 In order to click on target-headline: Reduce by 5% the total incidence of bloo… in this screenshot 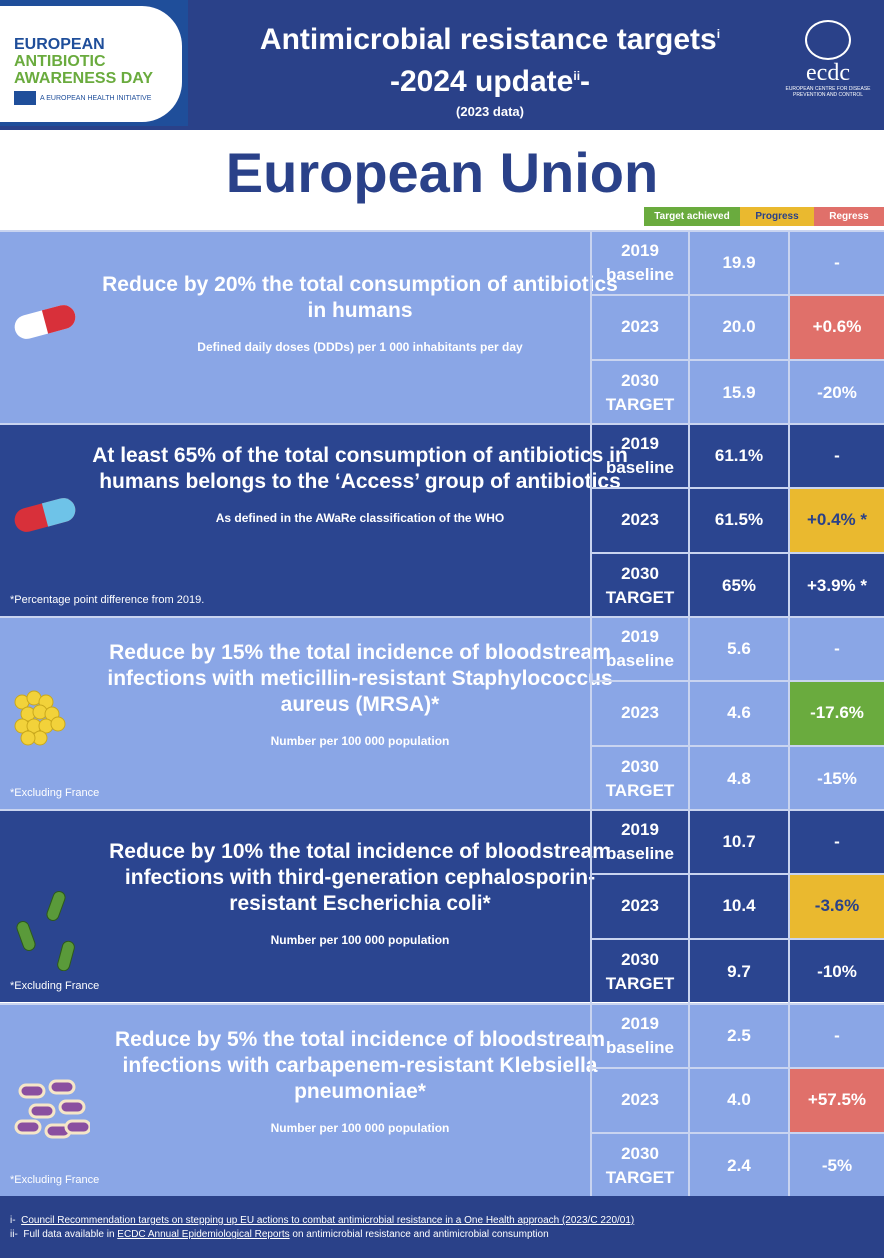, I will do `click(360, 1065)`.